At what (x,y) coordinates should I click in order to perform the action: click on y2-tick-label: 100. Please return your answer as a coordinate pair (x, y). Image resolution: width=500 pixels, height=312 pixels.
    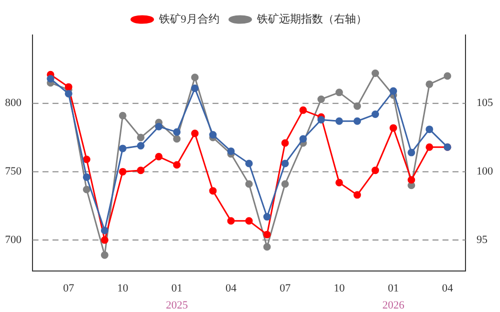
    Looking at the image, I should click on (485, 172).